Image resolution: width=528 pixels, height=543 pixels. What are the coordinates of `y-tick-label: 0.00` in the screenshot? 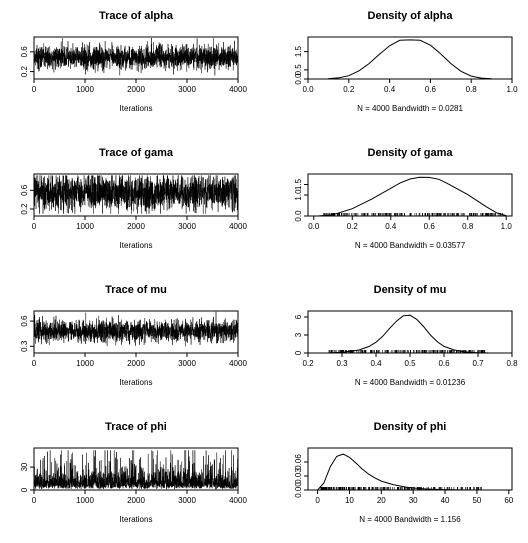 It's located at (298, 490).